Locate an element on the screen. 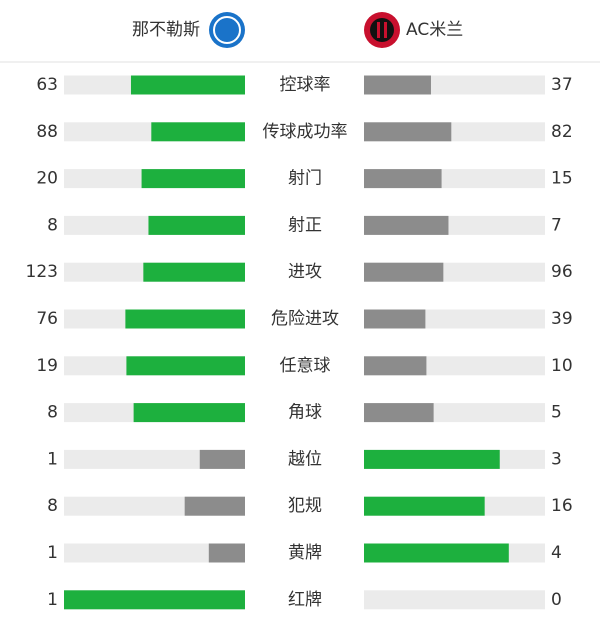 This screenshot has height=620, width=600. away-value: 16 is located at coordinates (562, 506).